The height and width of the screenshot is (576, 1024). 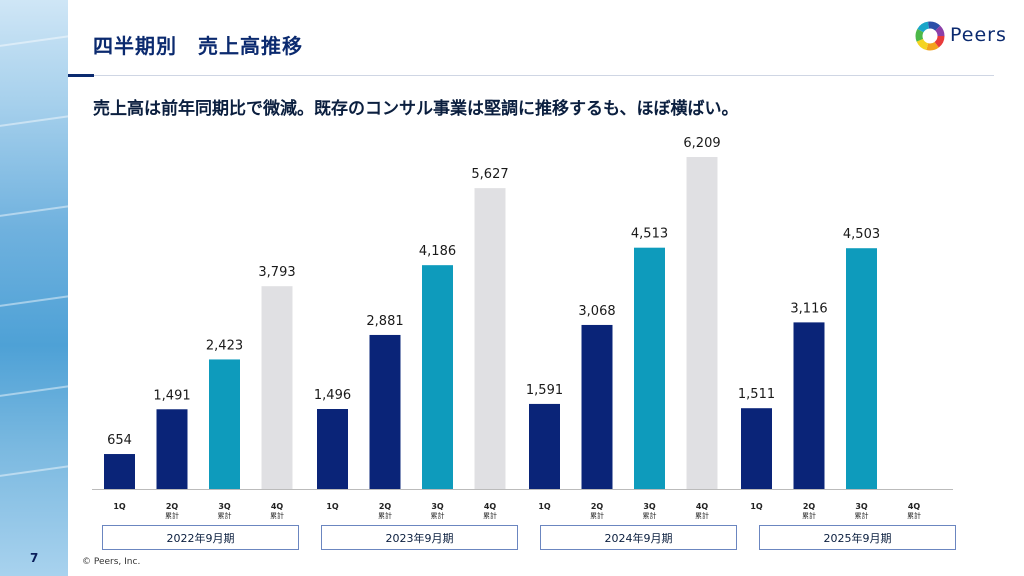 I want to click on data-label: 3,793, so click(x=276, y=272).